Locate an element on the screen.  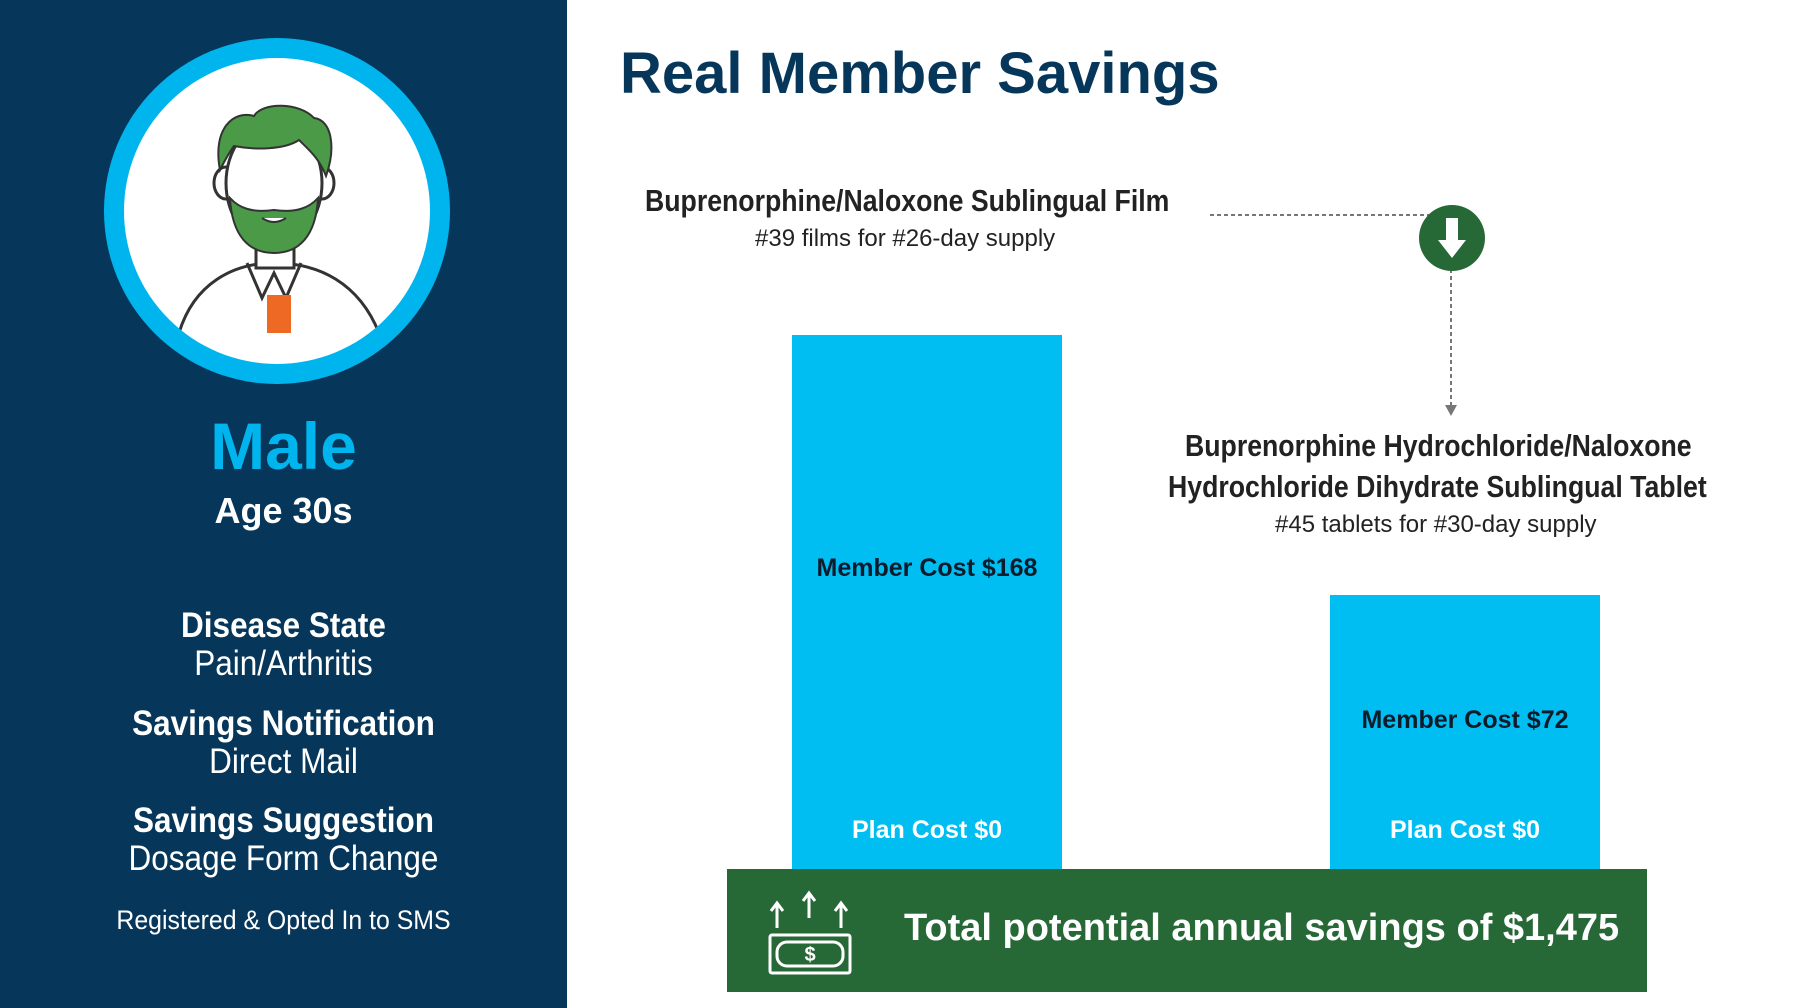
cost-bar-2: Member Cost $72 Plan Cost $0 is located at coordinates (1465, 731).